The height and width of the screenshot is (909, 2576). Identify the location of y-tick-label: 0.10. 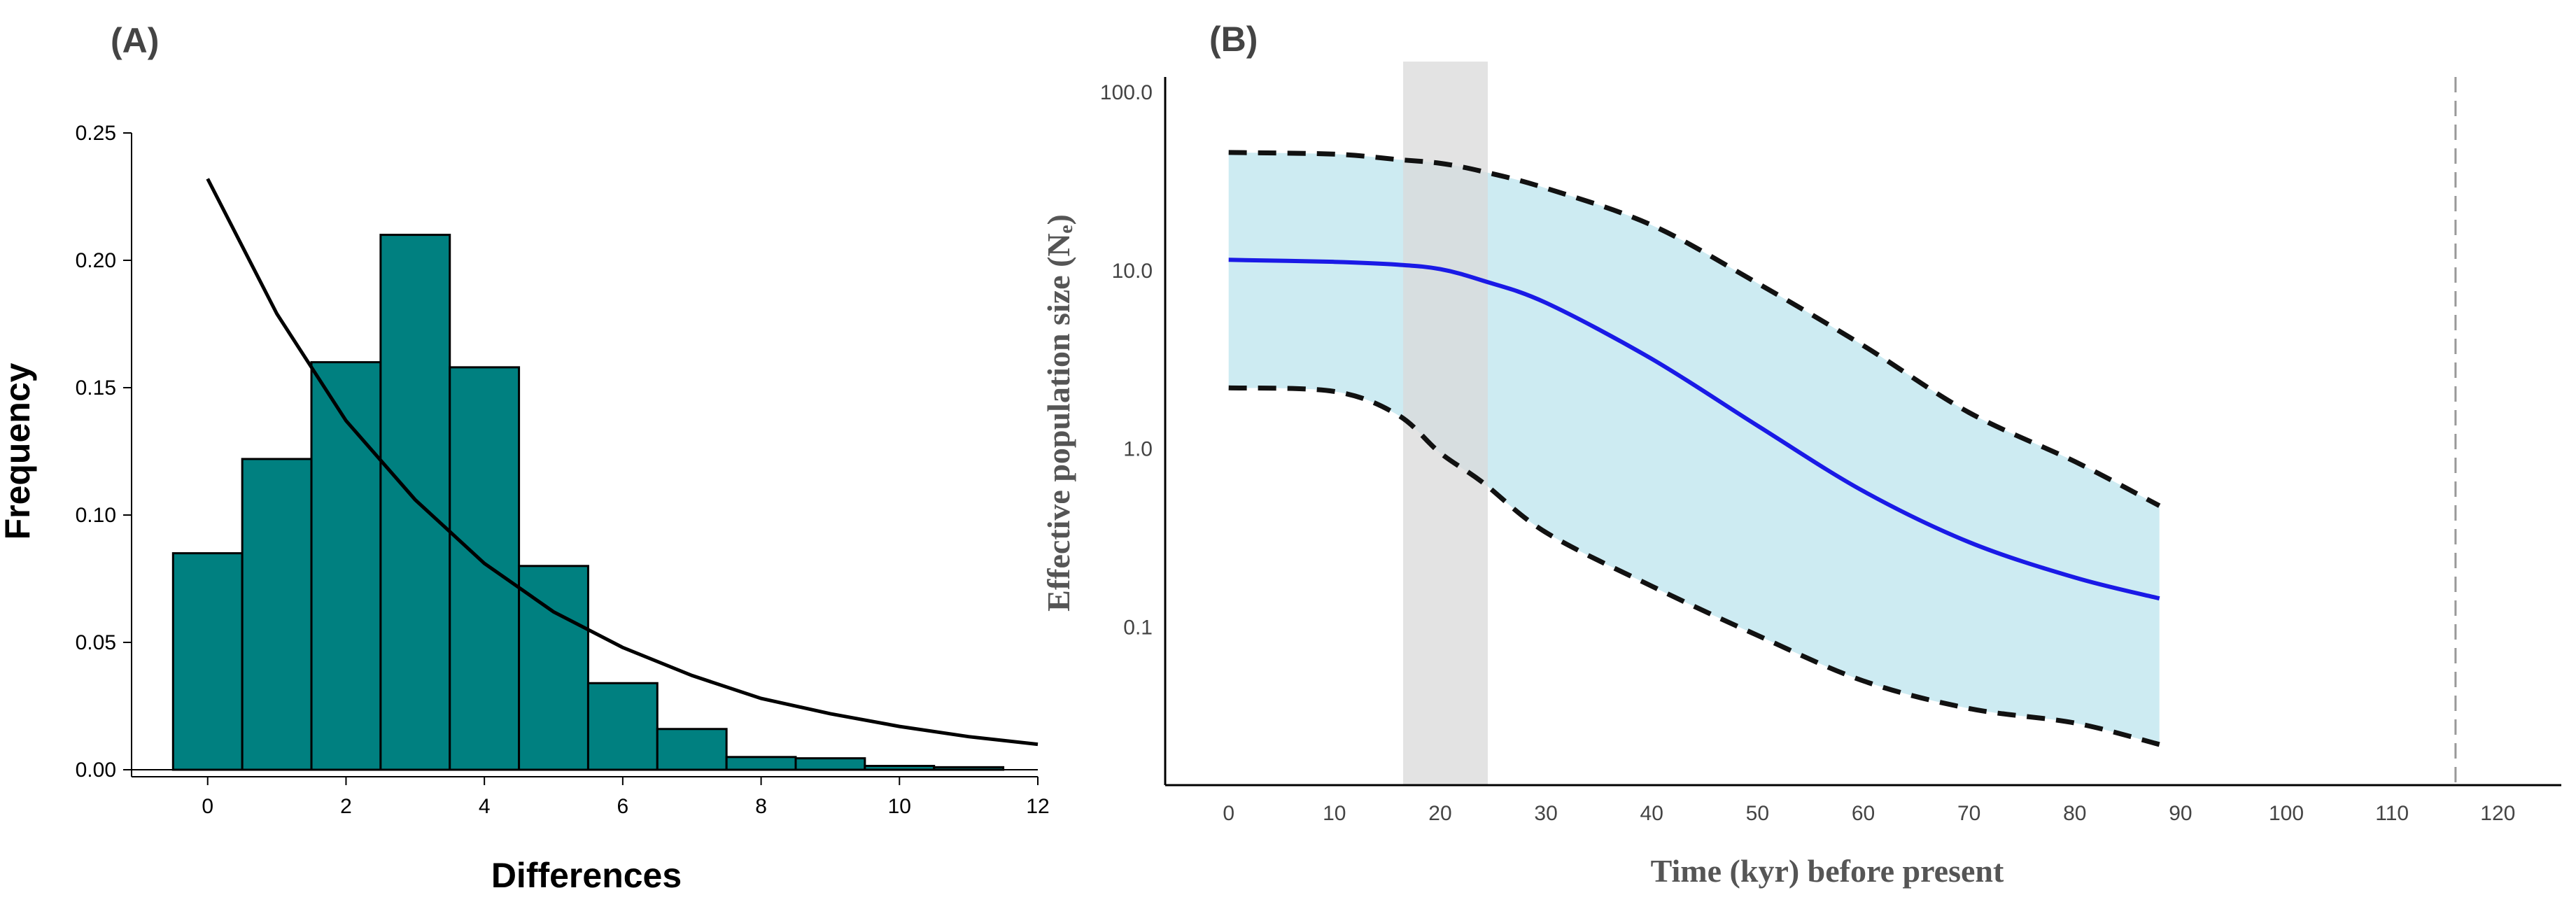
(96, 515).